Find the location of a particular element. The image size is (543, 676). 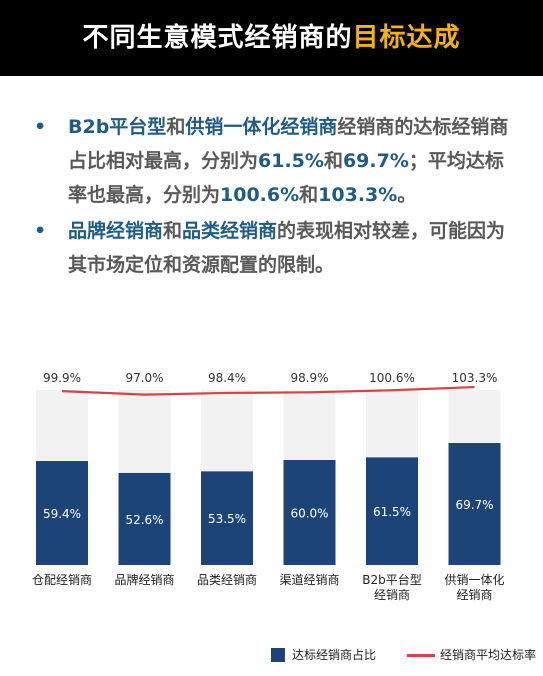

bullet-1-text-3: 和 is located at coordinates (333, 161).